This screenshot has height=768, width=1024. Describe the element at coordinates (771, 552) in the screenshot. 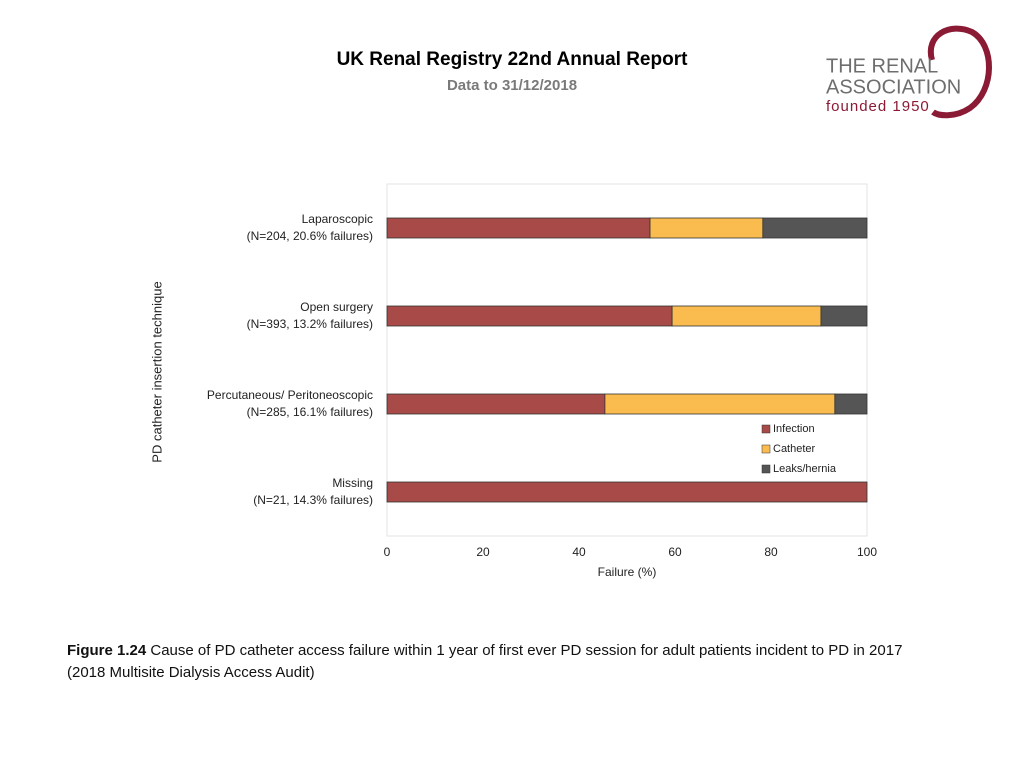

I see `x-tick-label: 80` at that location.